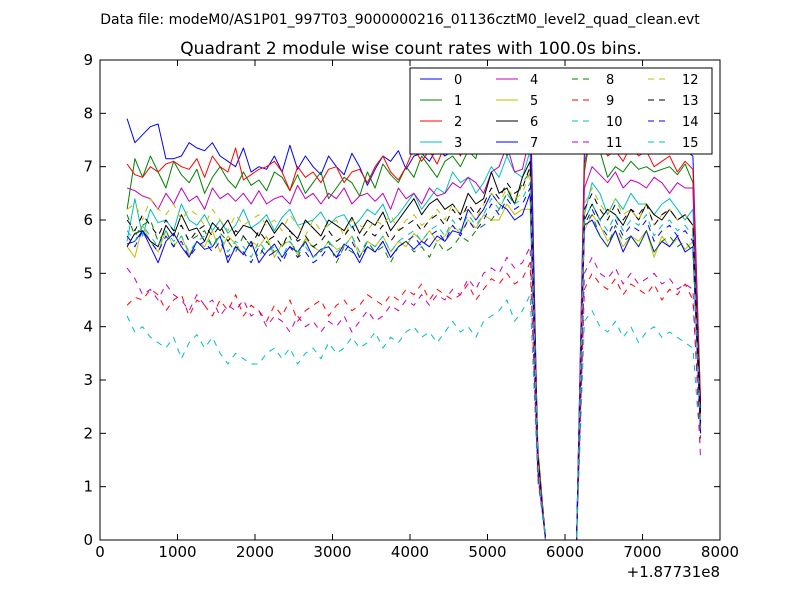 The width and height of the screenshot is (800, 600). I want to click on y-tick-label: 6, so click(88, 220).